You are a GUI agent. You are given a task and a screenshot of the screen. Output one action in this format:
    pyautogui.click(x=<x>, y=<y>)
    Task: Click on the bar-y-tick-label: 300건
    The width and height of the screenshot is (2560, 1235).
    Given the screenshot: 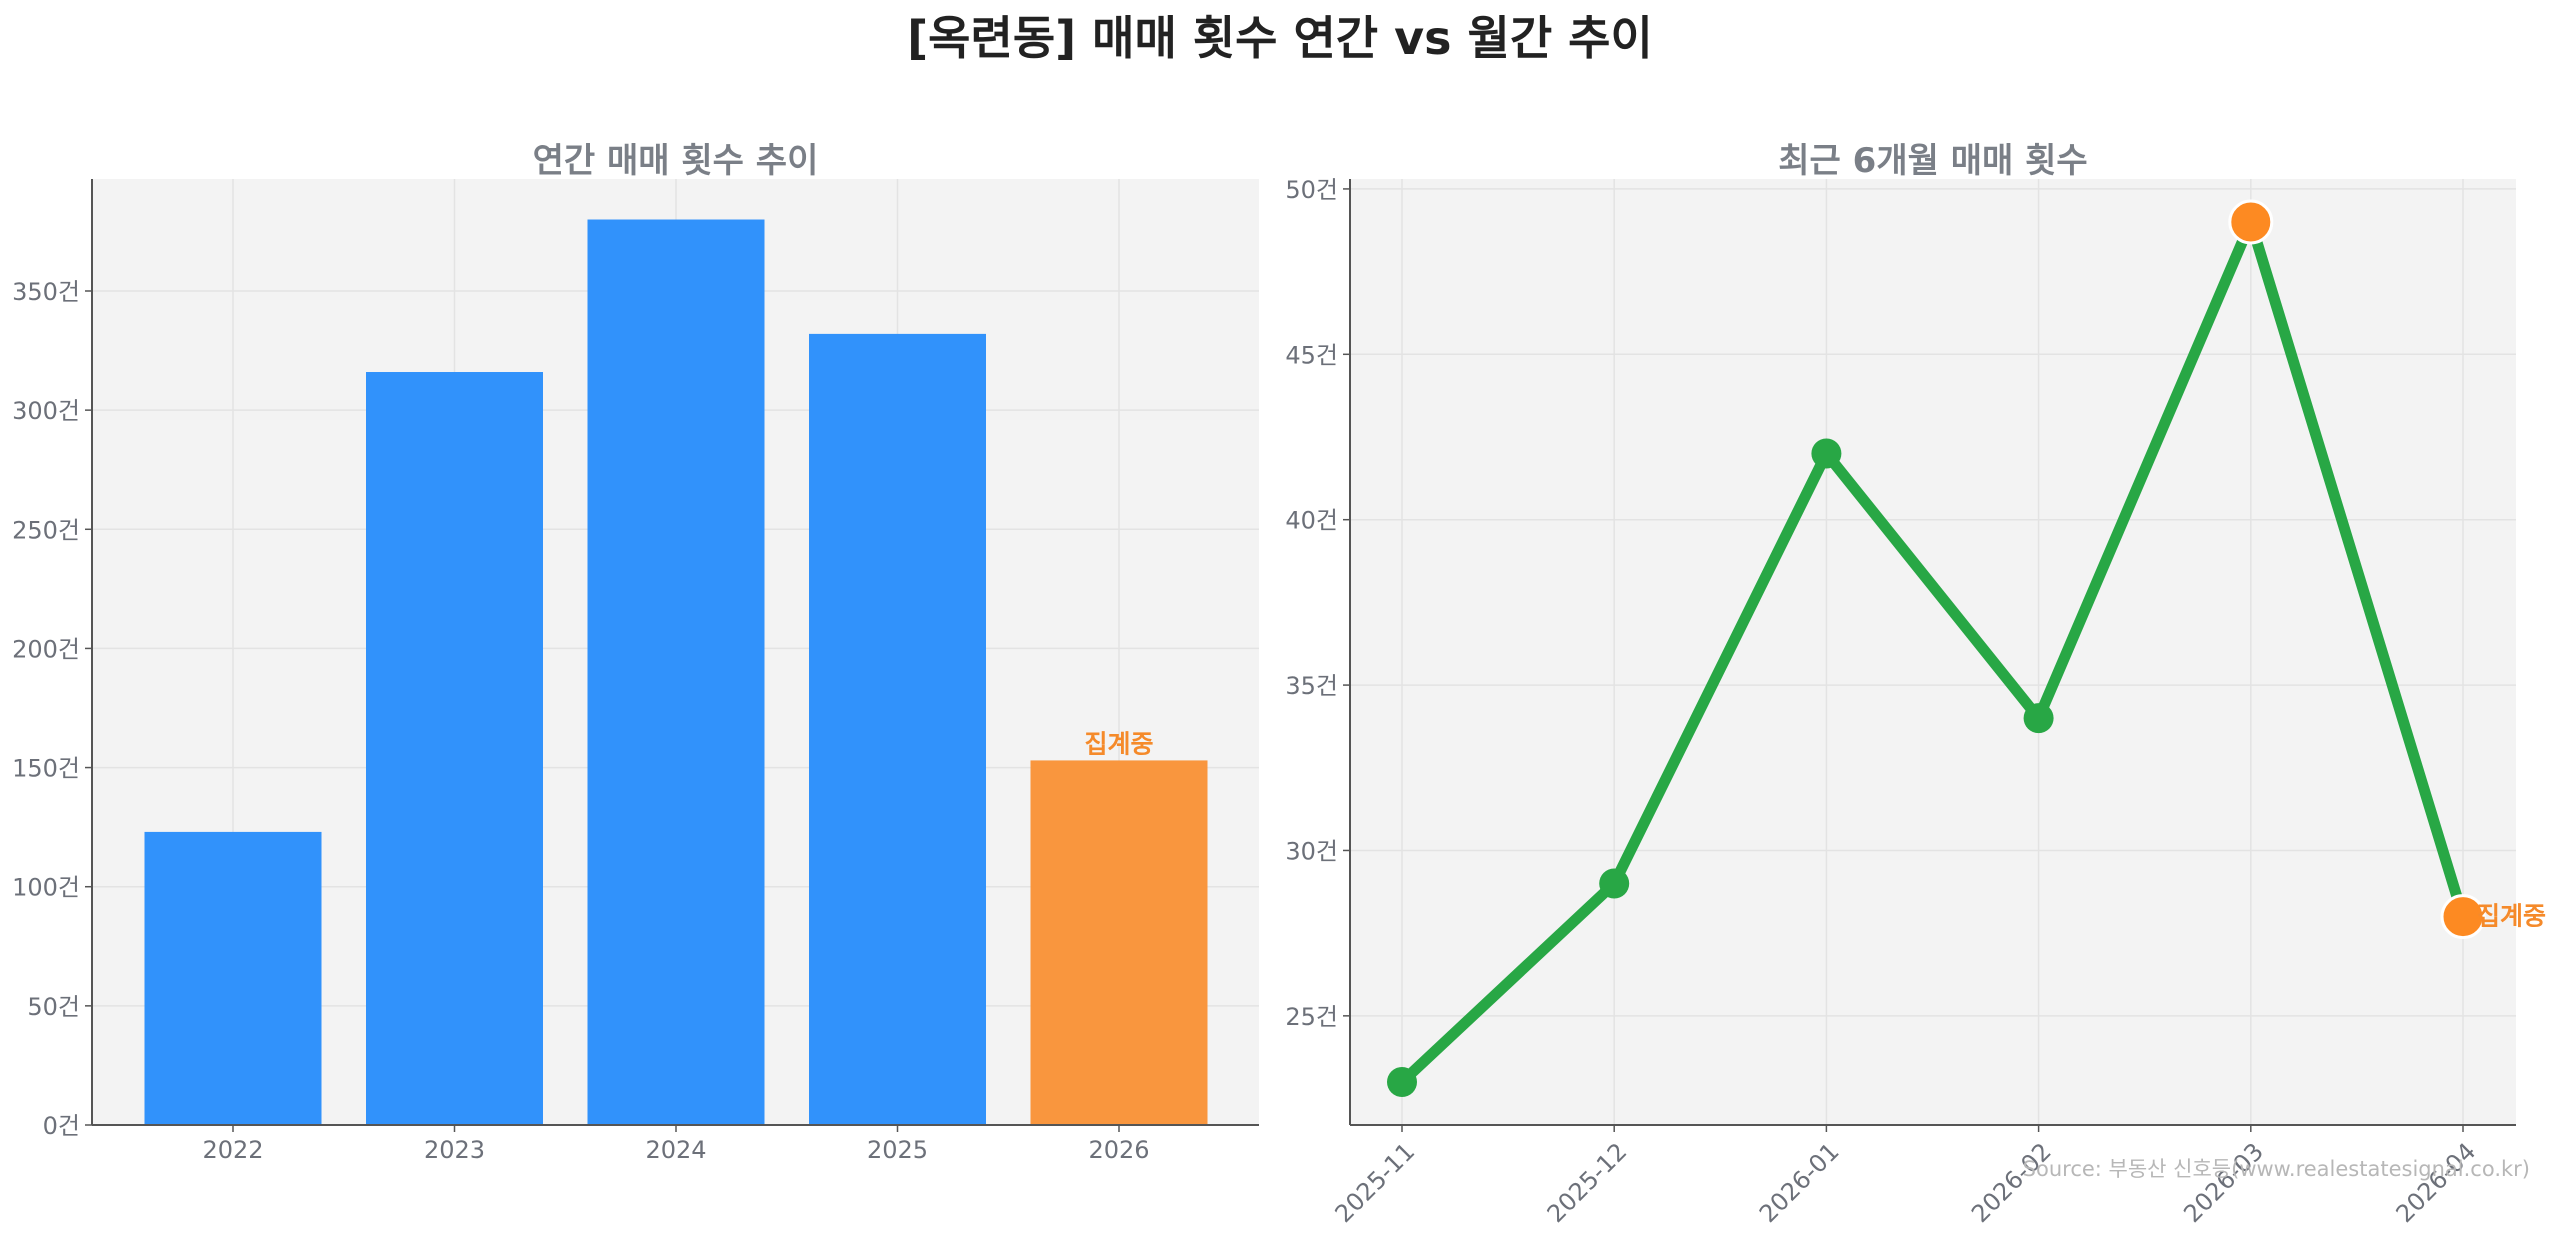 What is the action you would take?
    pyautogui.click(x=46, y=411)
    